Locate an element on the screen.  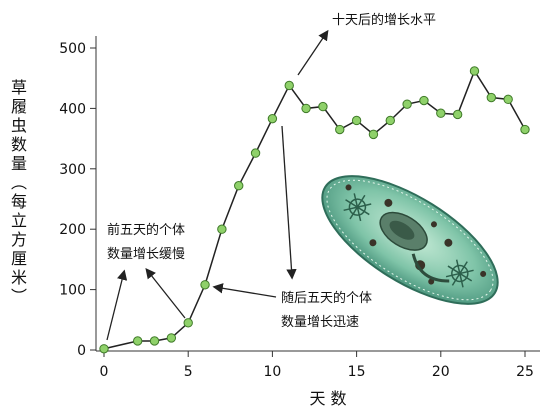
annotation-next-five-days: 随后五天的个体 数量增长迅速 is located at coordinates (292, 227).